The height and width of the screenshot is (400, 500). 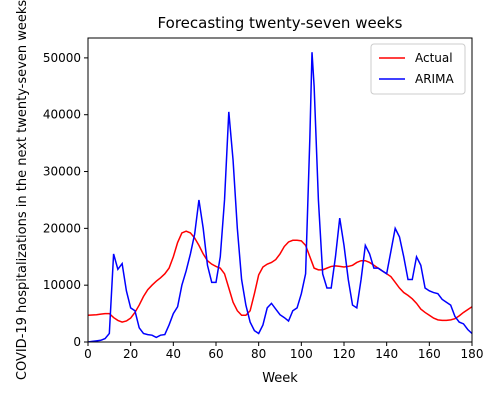 What do you see at coordinates (280, 378) in the screenshot?
I see `x-axis-label: Week` at bounding box center [280, 378].